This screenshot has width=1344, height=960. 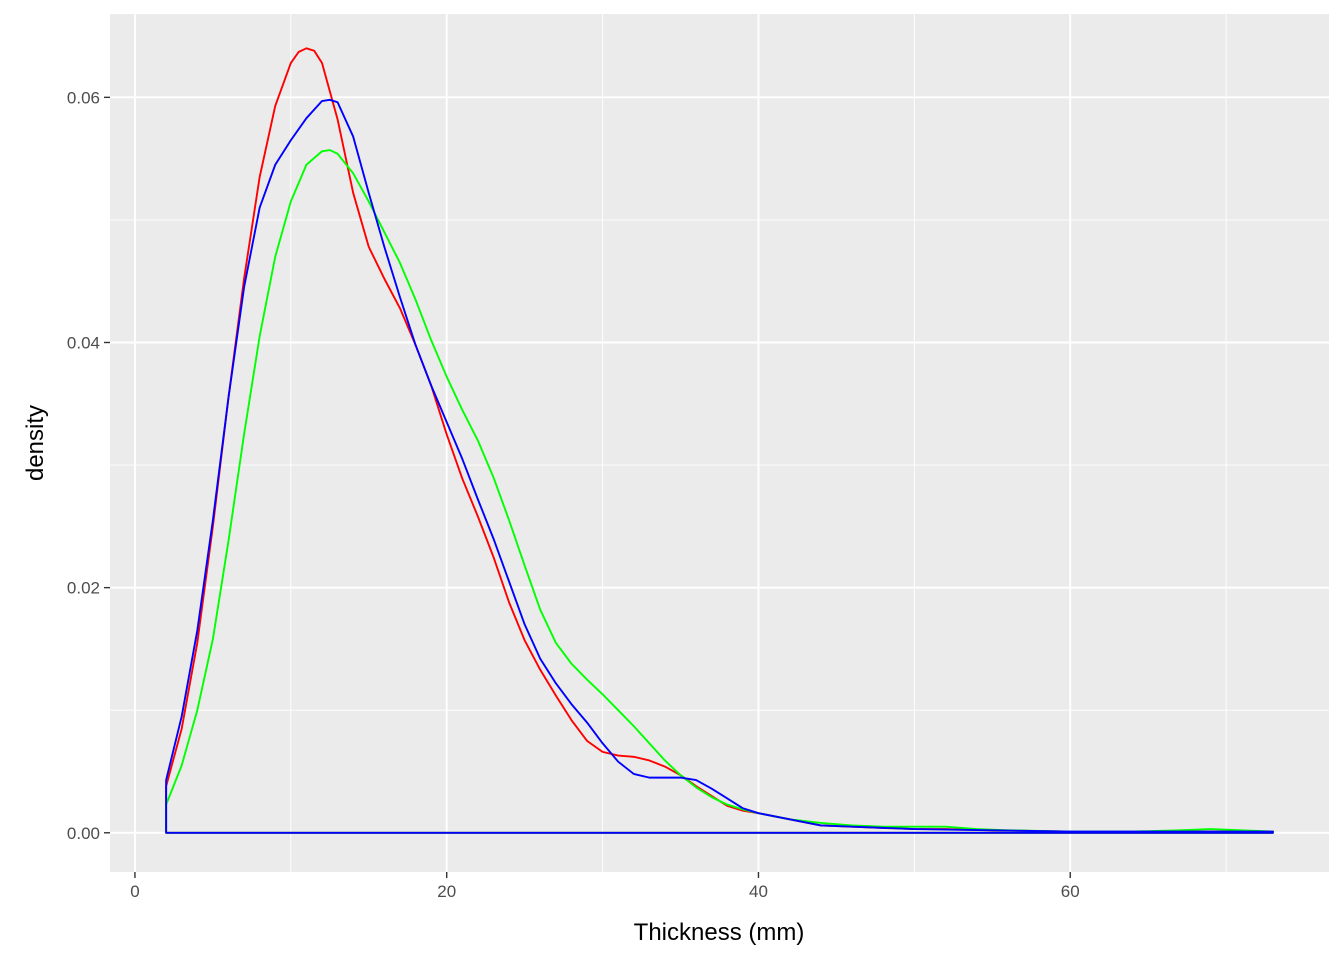 What do you see at coordinates (35, 443) in the screenshot?
I see `y-axis-title: density` at bounding box center [35, 443].